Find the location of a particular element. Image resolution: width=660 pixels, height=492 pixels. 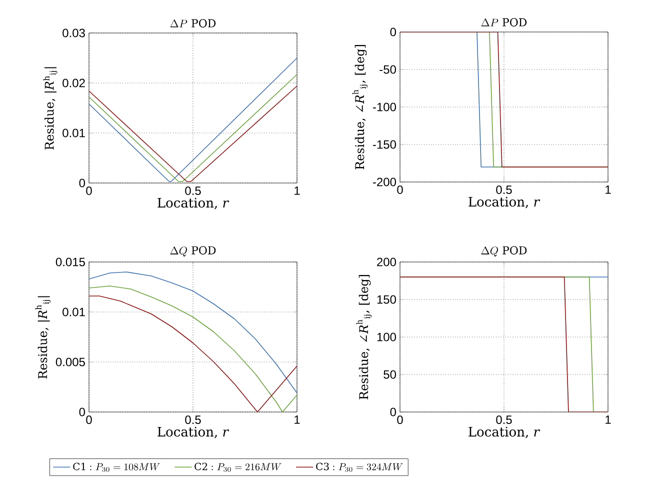

y-tick-label: -150 is located at coordinates (384, 144).